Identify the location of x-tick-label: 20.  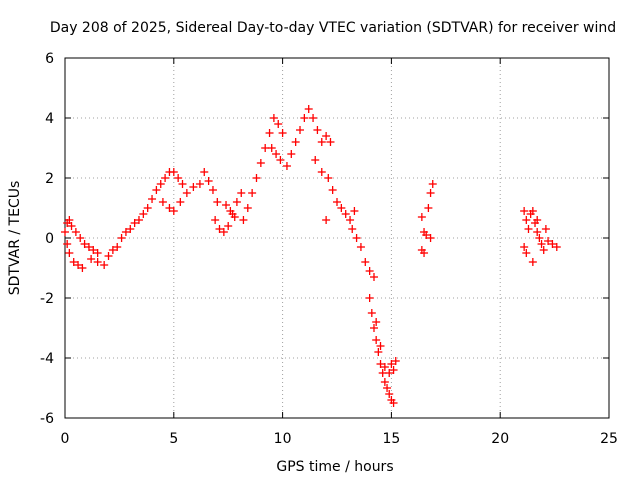
(500, 439).